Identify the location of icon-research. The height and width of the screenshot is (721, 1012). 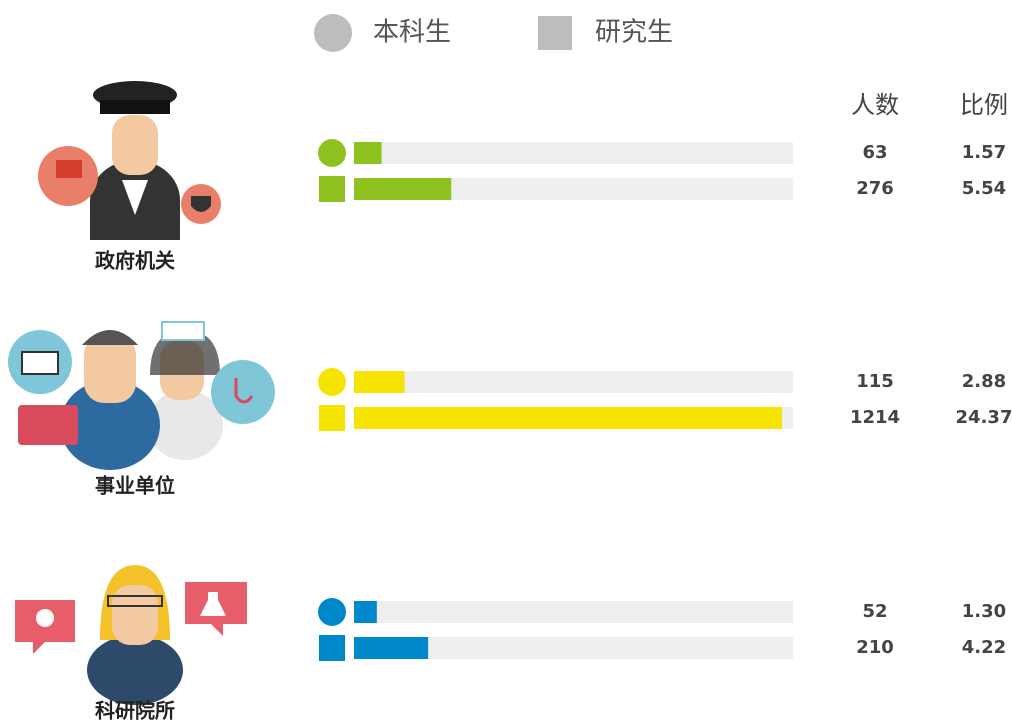
(131, 635).